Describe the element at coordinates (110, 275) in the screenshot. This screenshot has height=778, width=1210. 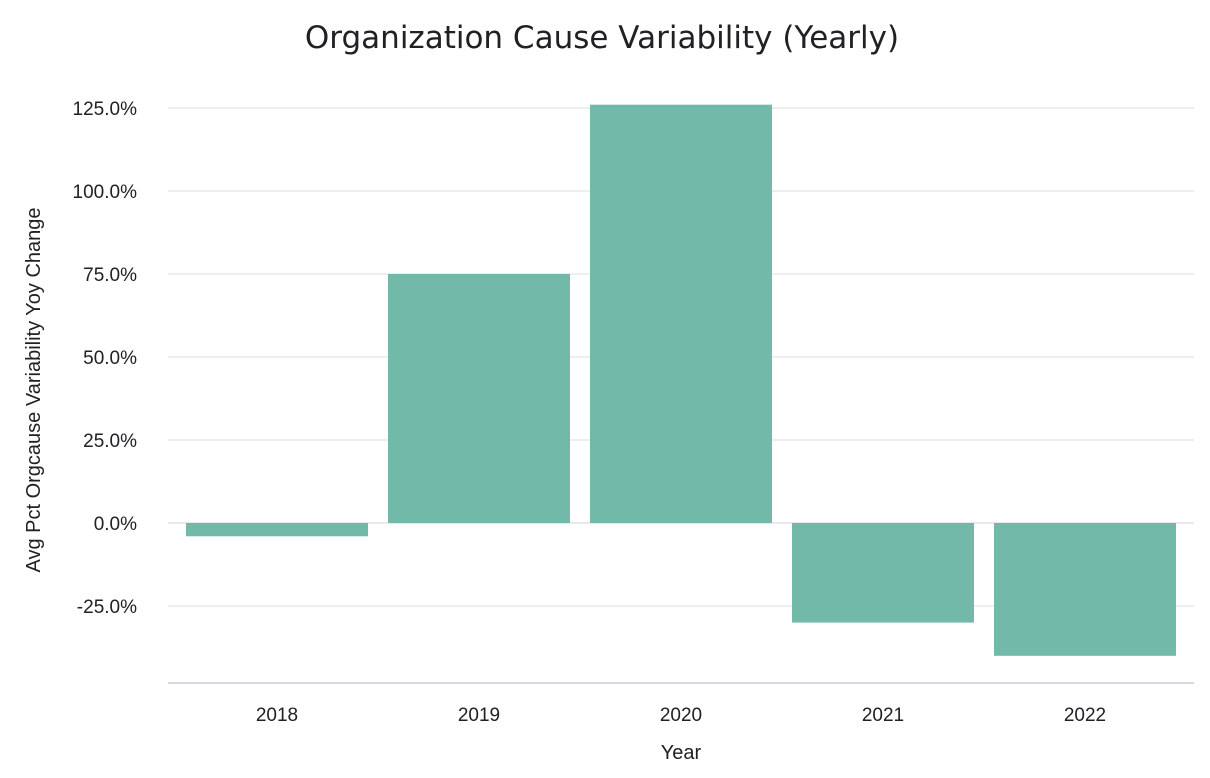
I see `y-tick-label: 75.0%` at that location.